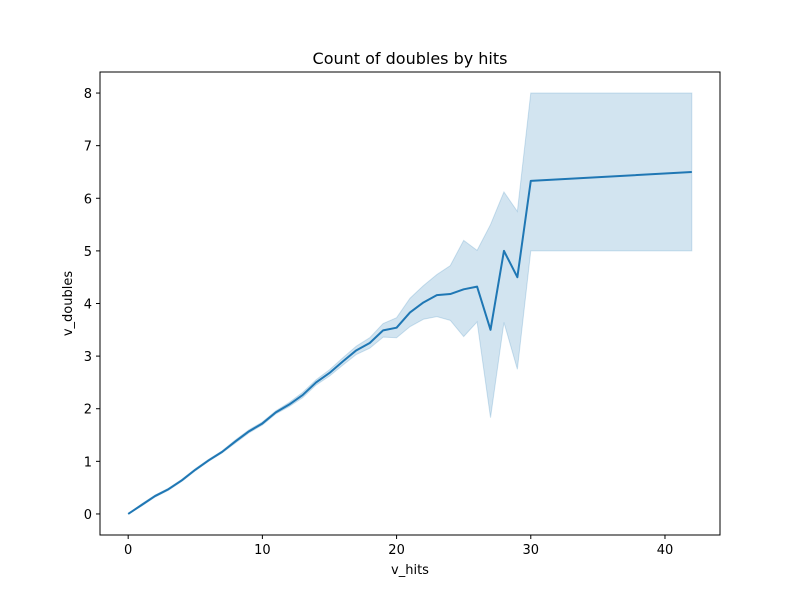 This screenshot has width=800, height=600. Describe the element at coordinates (88, 147) in the screenshot. I see `y-tick-label: 7` at that location.